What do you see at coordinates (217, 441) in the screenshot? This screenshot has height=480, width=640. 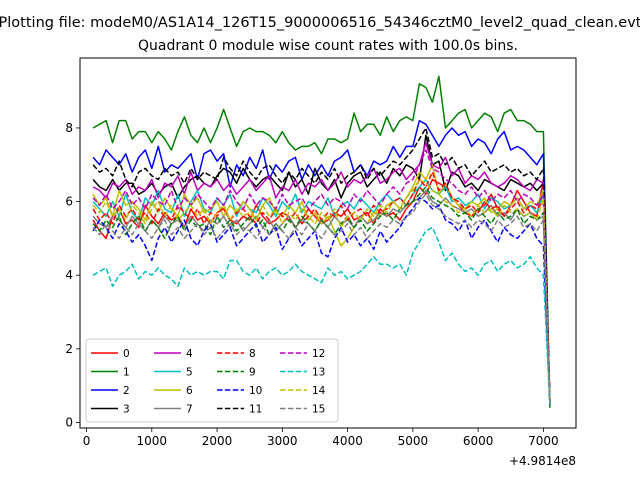 I see `x-tick-label: 2000` at bounding box center [217, 441].